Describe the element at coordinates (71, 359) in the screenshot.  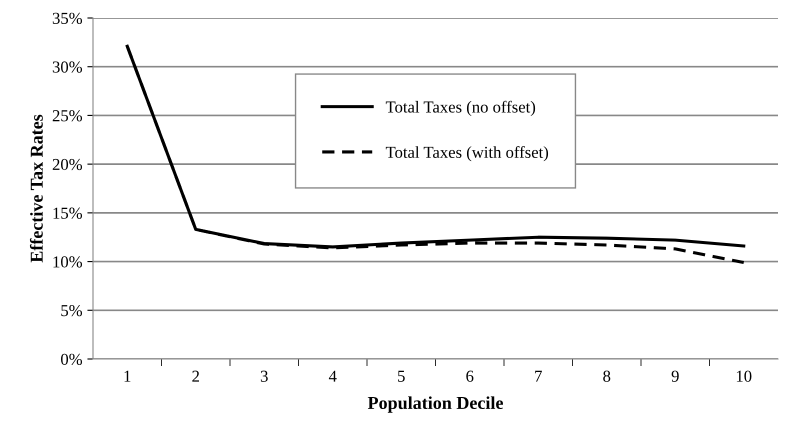
I see `y-tick-label: 0%` at that location.